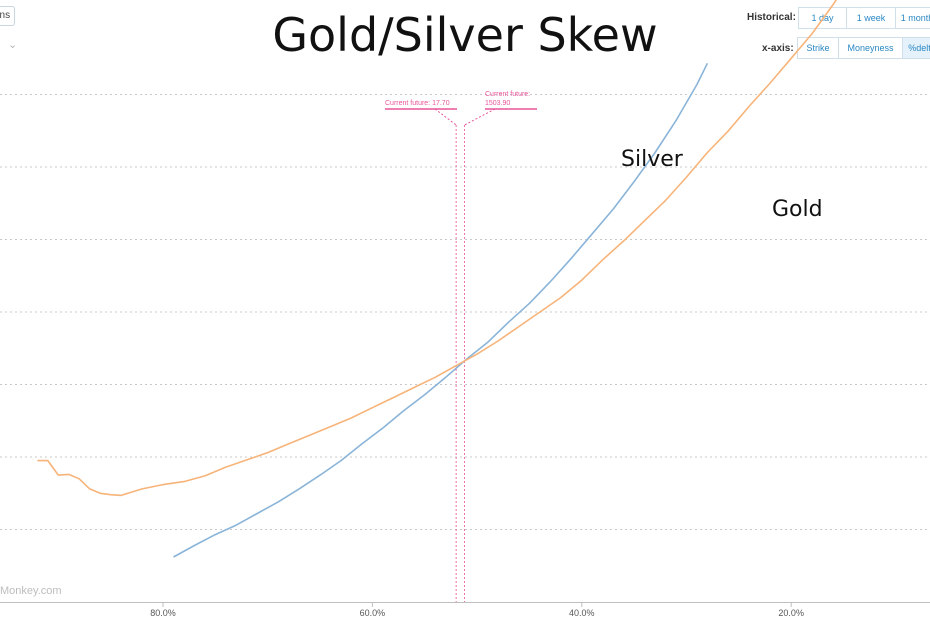 Image resolution: width=930 pixels, height=620 pixels. Describe the element at coordinates (818, 48) in the screenshot. I see `x-axis-strike-button: Strike` at that location.